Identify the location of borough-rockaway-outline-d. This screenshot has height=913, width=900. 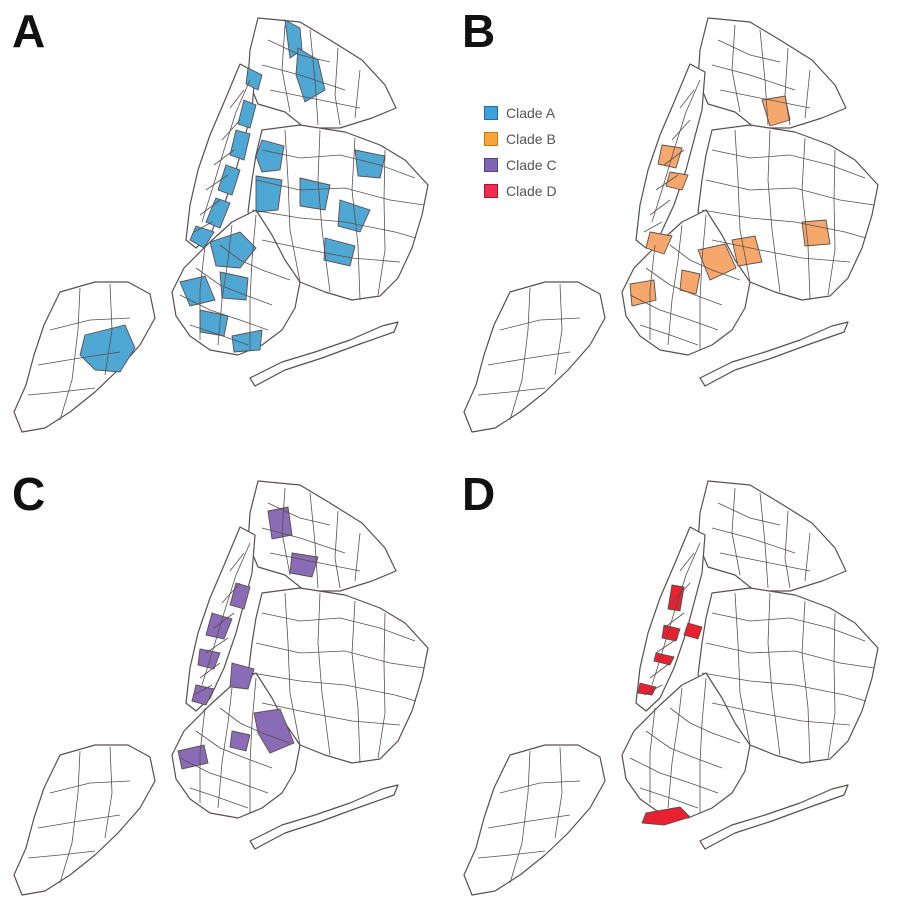
(774, 817).